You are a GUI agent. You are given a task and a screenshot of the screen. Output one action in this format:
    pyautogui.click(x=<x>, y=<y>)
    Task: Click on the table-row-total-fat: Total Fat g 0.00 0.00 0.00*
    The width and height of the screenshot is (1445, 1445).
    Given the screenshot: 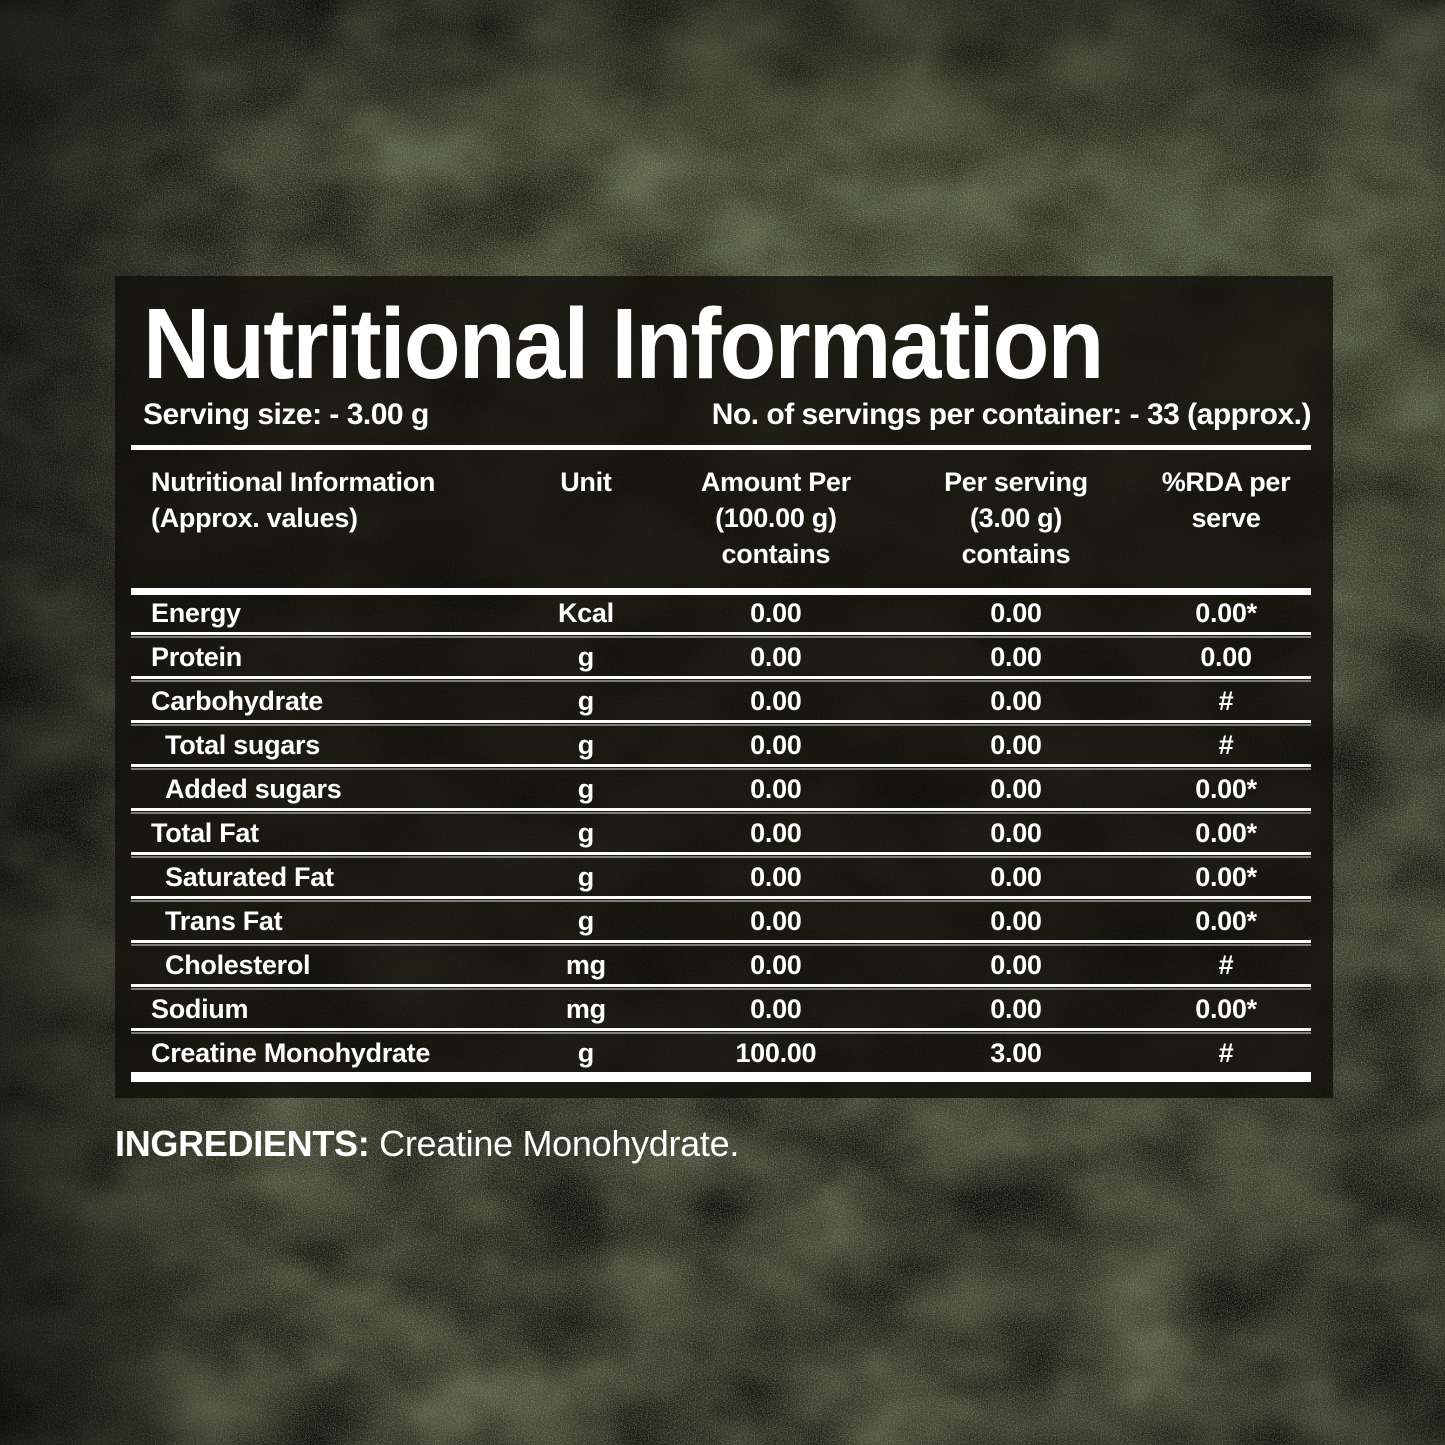 What is the action you would take?
    pyautogui.click(x=721, y=833)
    